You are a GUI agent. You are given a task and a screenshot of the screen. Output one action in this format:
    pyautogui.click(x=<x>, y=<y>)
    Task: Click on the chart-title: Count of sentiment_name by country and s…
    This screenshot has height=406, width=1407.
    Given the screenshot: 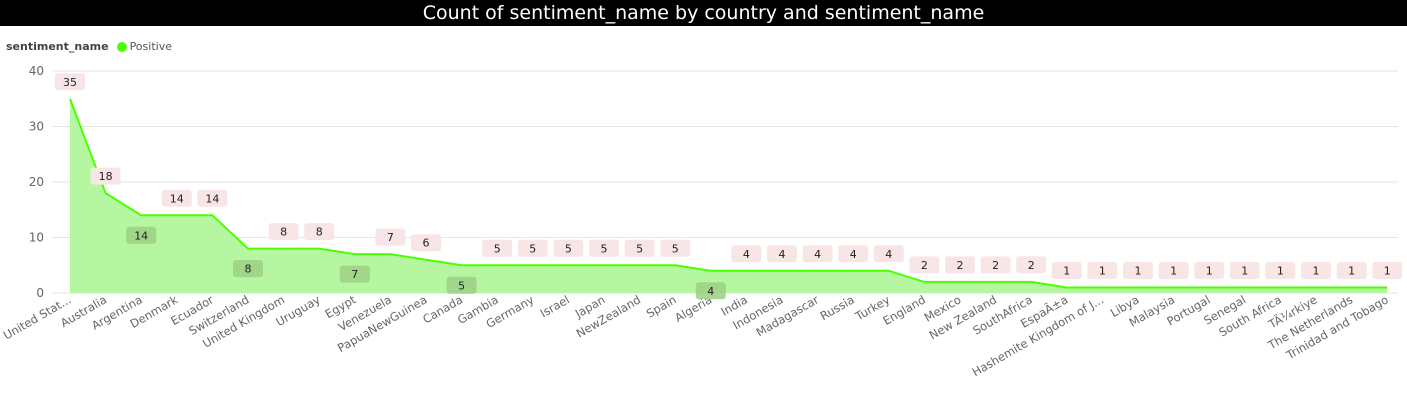 What is the action you would take?
    pyautogui.click(x=703, y=13)
    